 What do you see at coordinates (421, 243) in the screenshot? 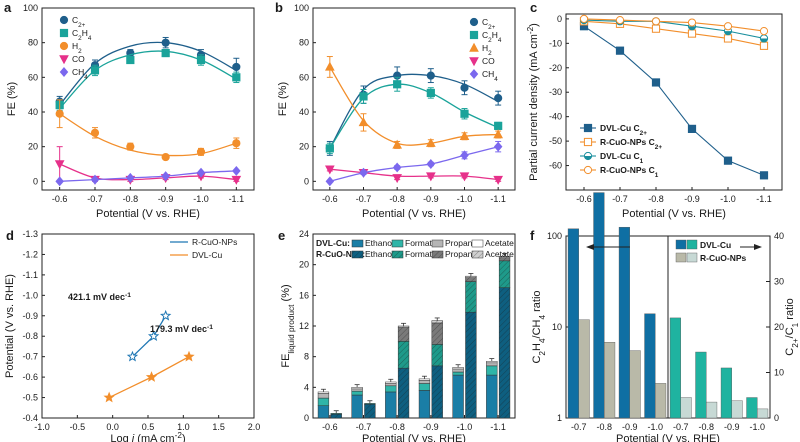
I see `legend-label: Formate` at bounding box center [421, 243].